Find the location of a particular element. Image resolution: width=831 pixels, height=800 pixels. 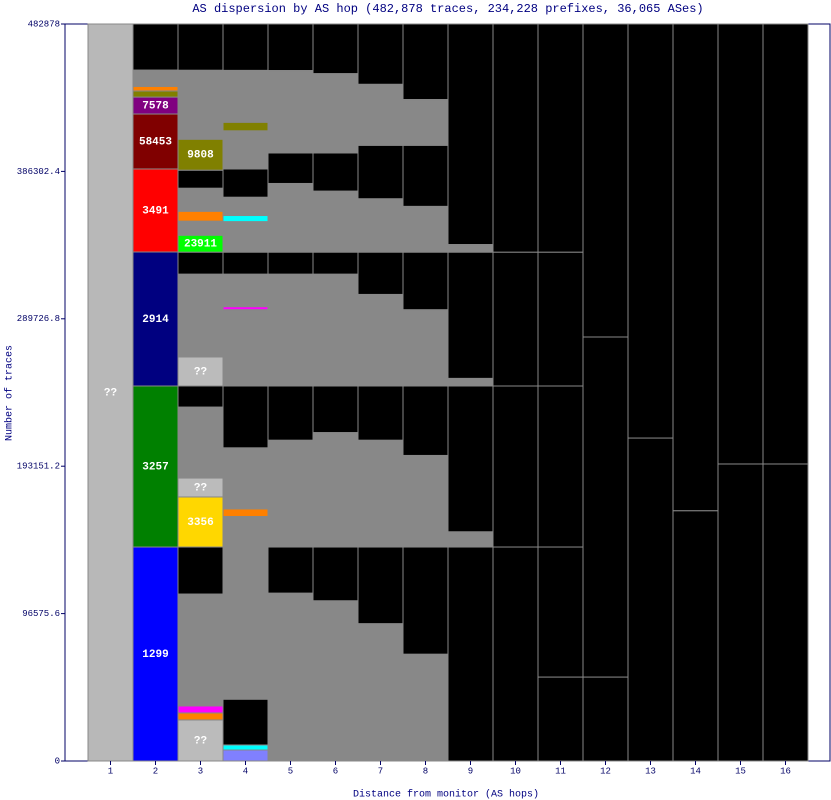

x-tick-label: 13 is located at coordinates (650, 771).